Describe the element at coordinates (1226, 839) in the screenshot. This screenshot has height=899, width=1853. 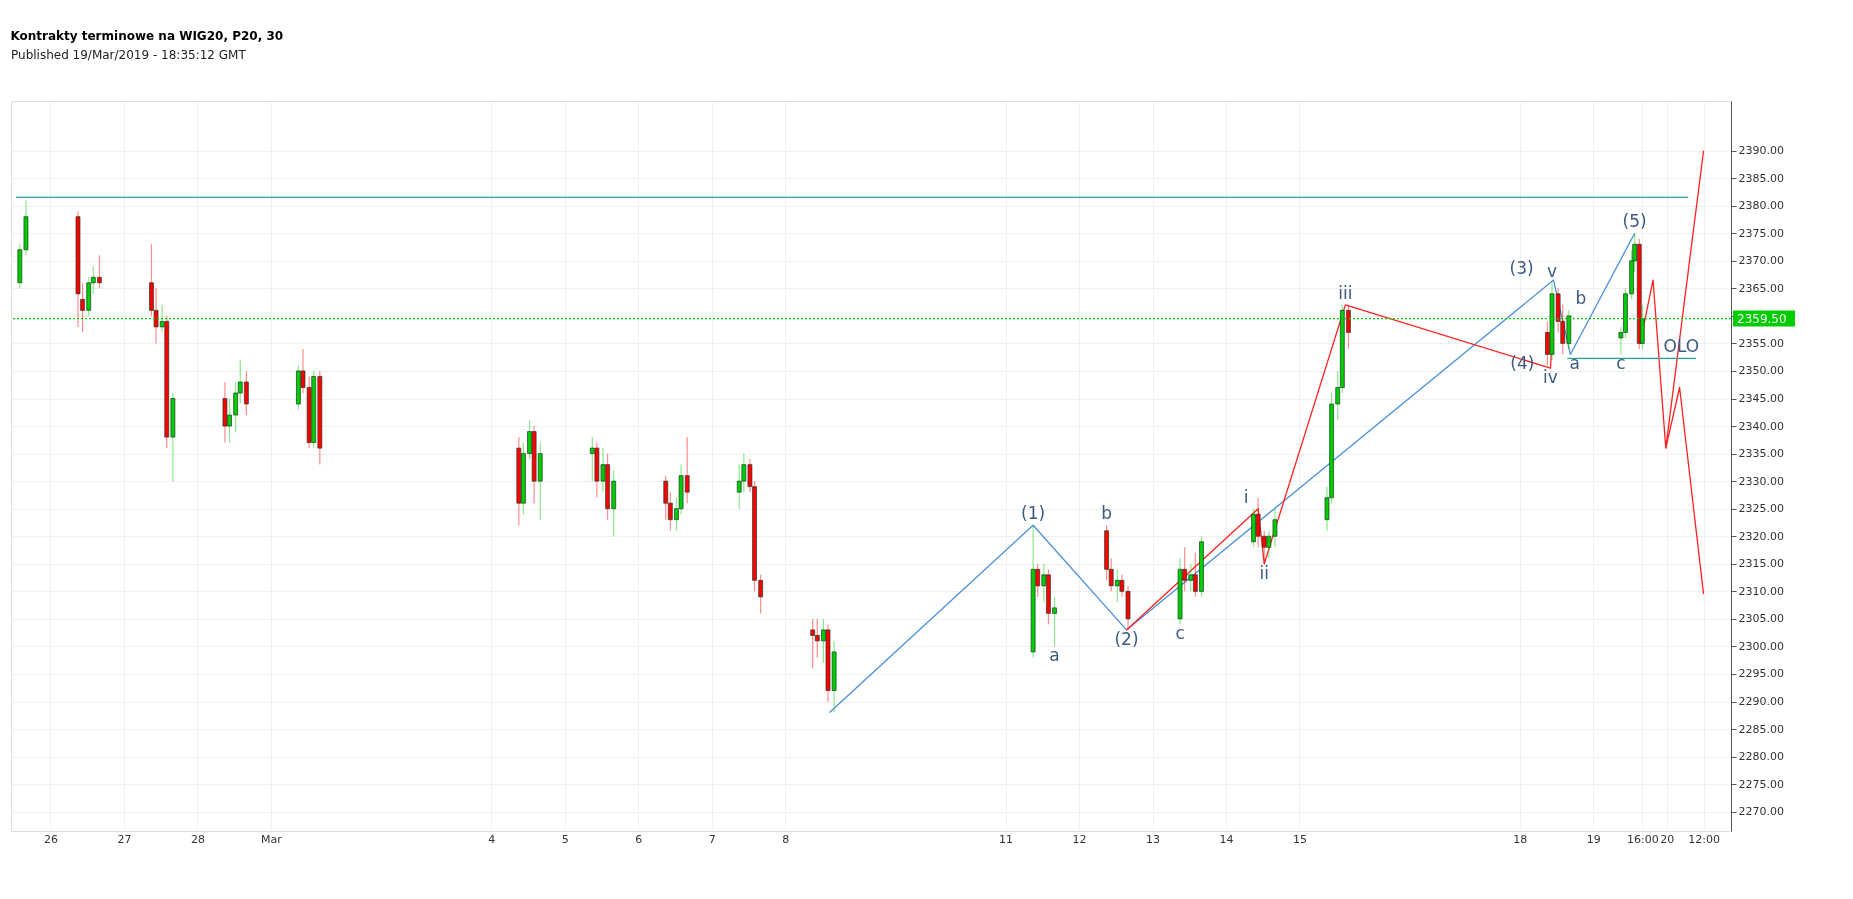
I see `x-tick-label: 14` at that location.